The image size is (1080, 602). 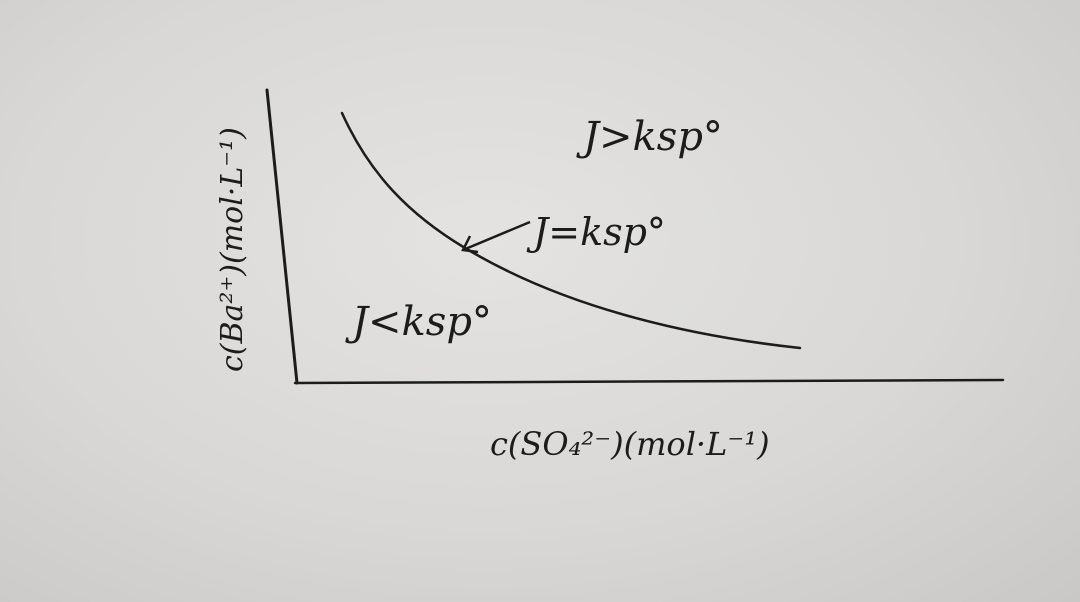 What do you see at coordinates (649, 137) in the screenshot?
I see `region-label-above: J>ksp°` at bounding box center [649, 137].